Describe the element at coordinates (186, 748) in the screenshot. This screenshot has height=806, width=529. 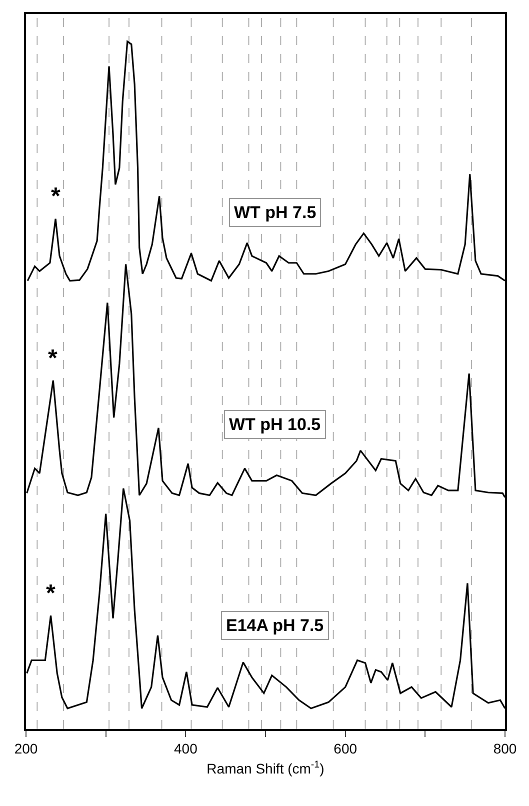
I see `x-tick-label: 400` at that location.